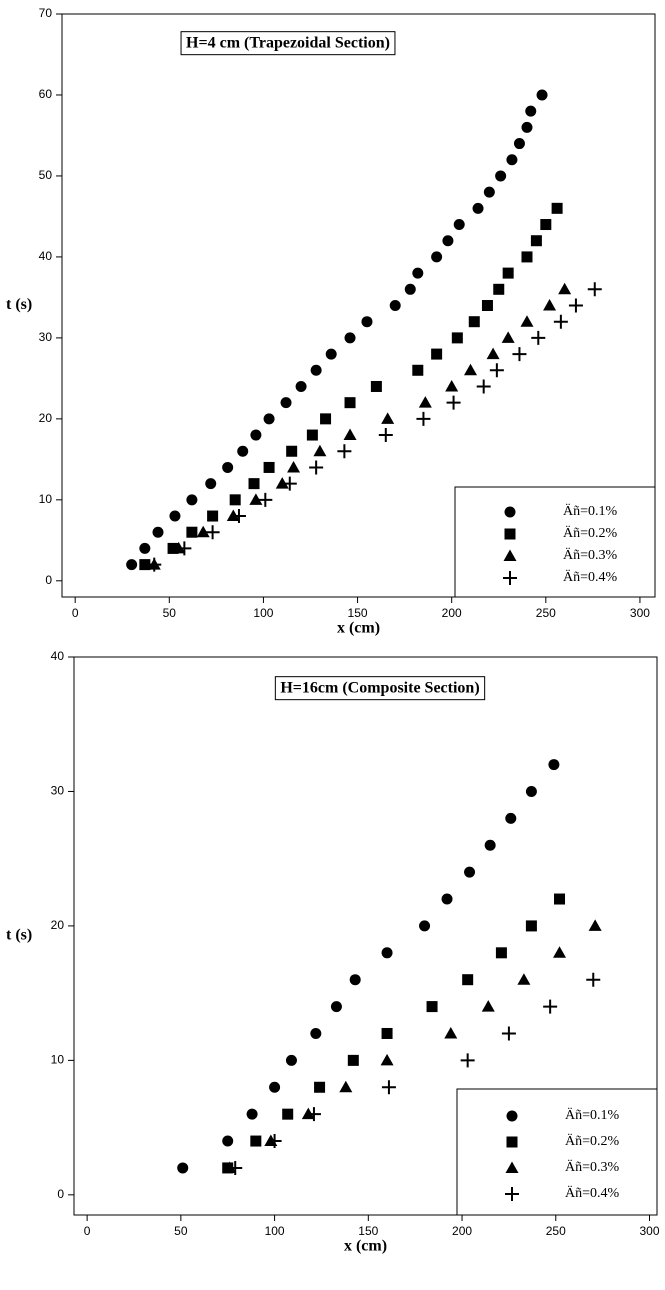  Describe the element at coordinates (592, 1114) in the screenshot. I see `legend-label: Äñ=0.1%` at that location.